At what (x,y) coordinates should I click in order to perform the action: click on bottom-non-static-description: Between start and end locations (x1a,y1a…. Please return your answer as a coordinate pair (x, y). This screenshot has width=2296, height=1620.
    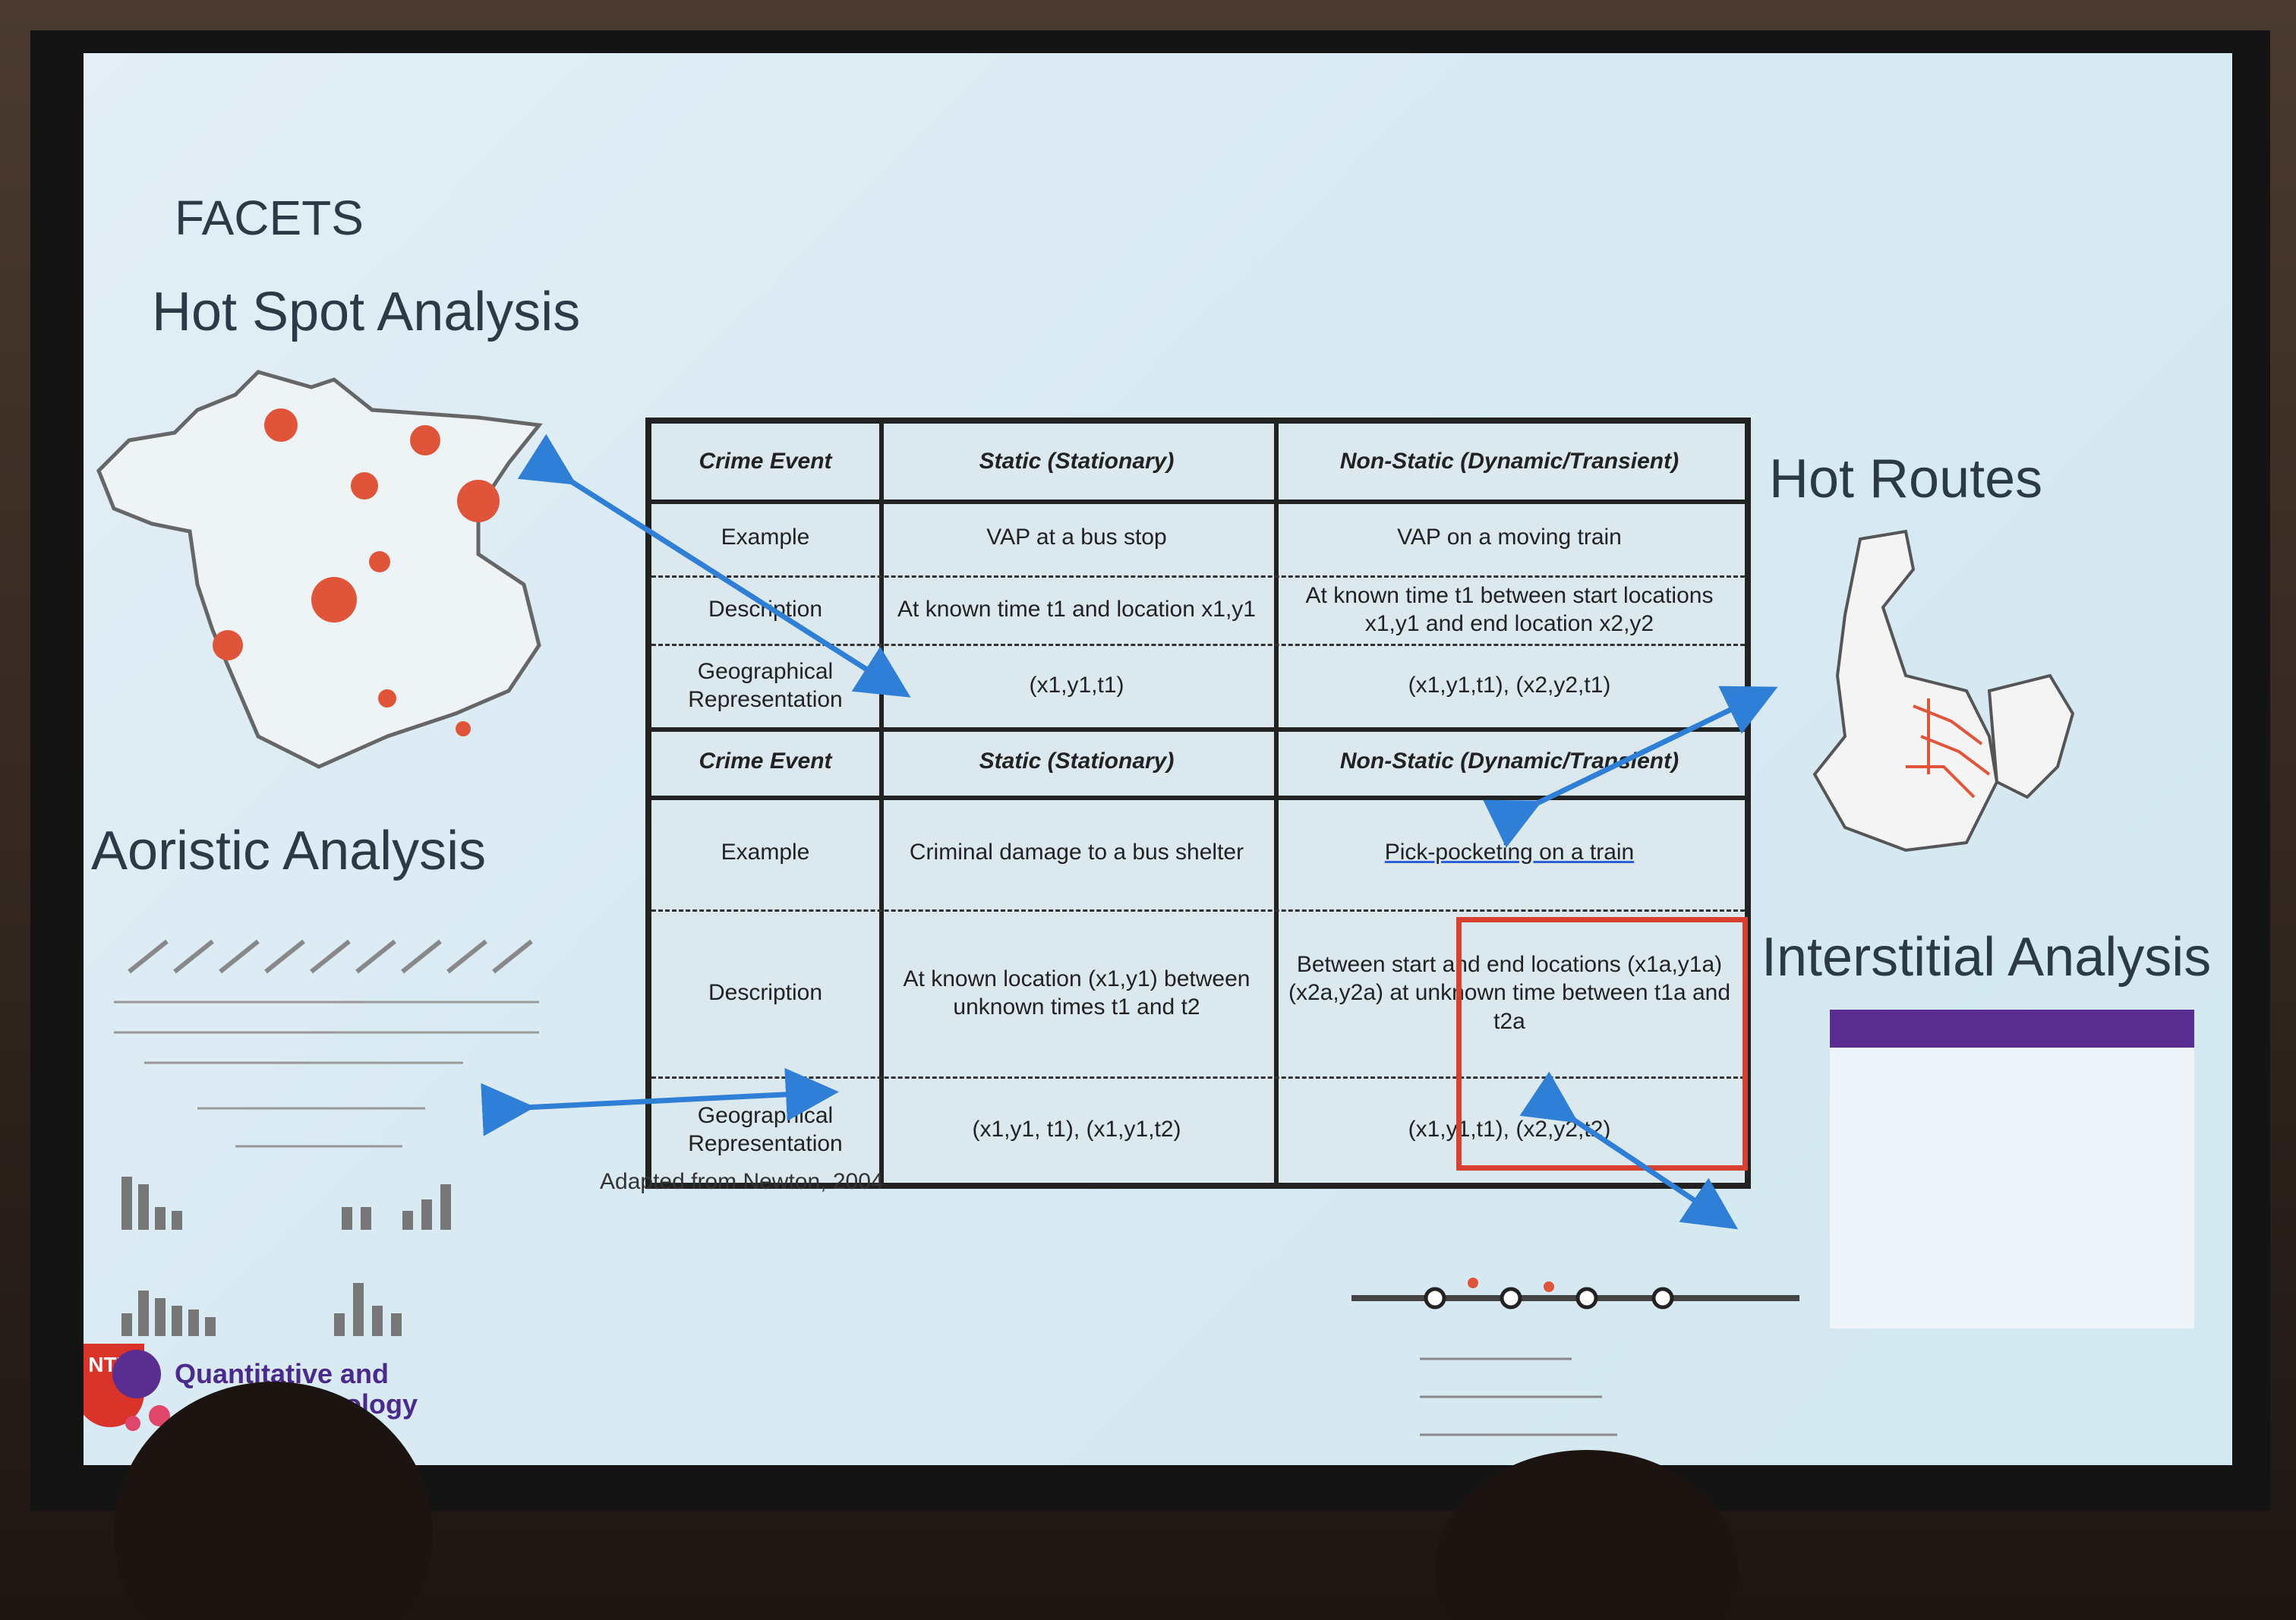
    Looking at the image, I should click on (1510, 992).